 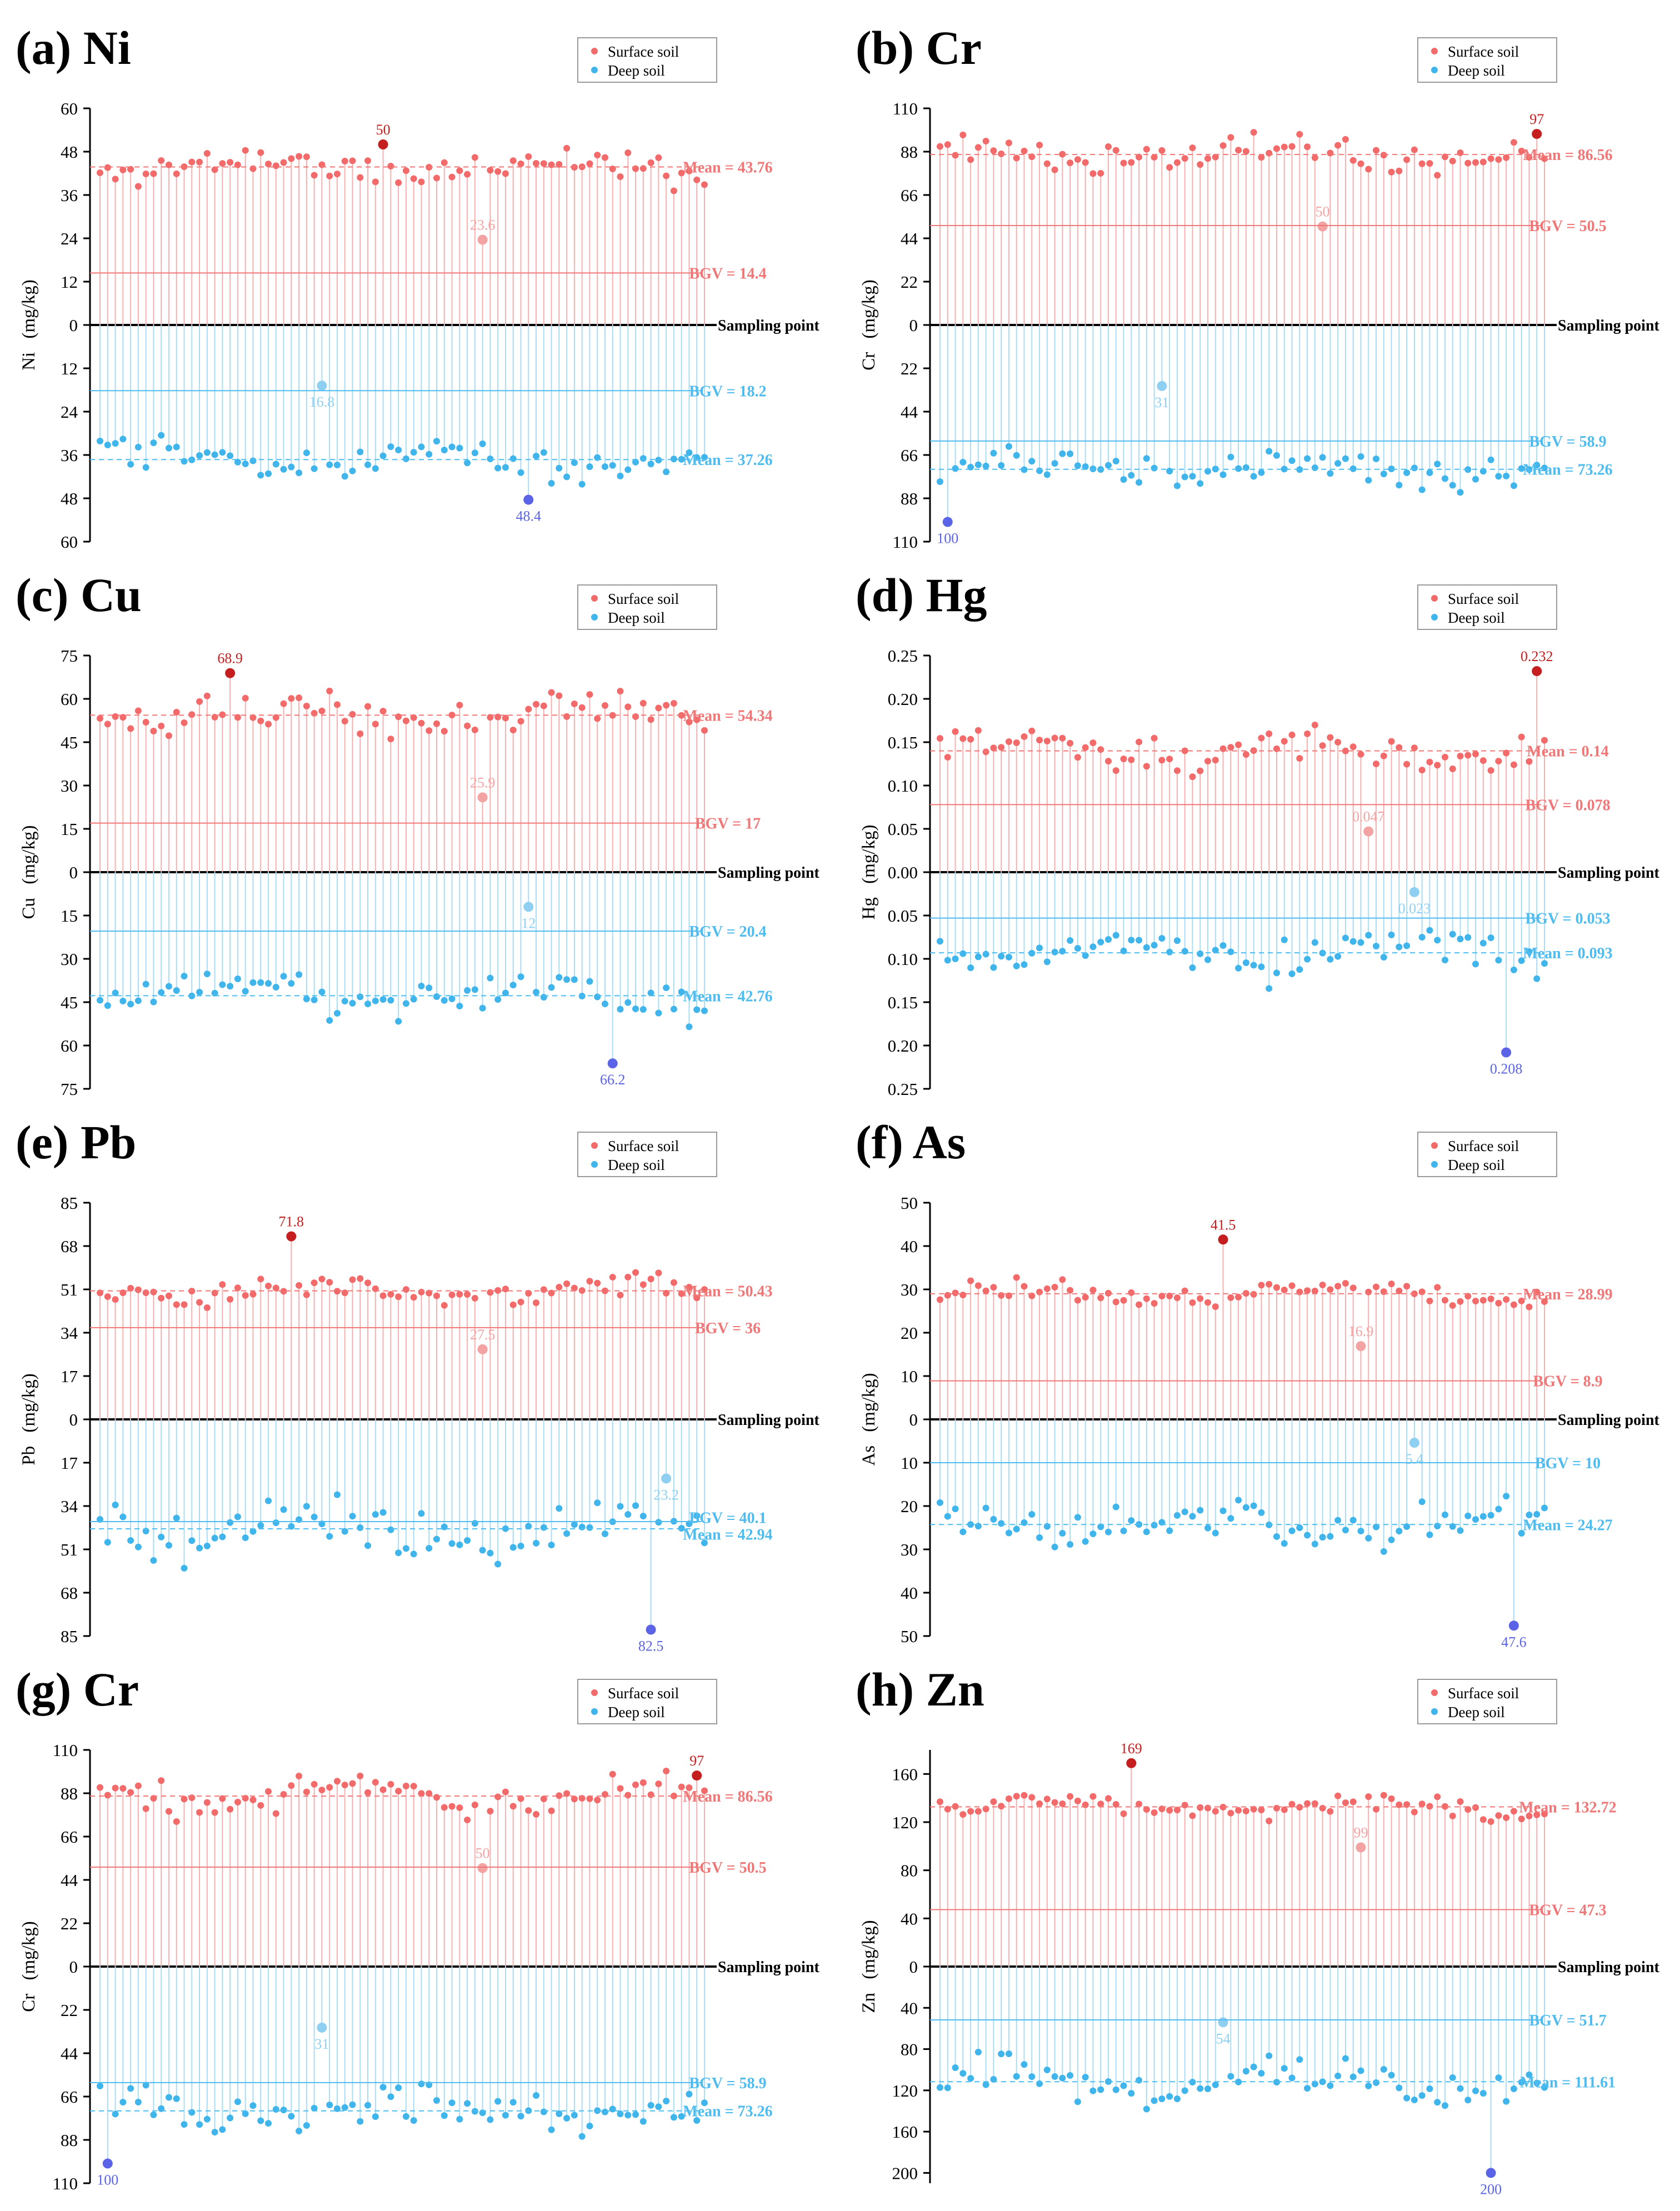 What do you see at coordinates (1131, 1763) in the screenshot?
I see `surface-max-point` at bounding box center [1131, 1763].